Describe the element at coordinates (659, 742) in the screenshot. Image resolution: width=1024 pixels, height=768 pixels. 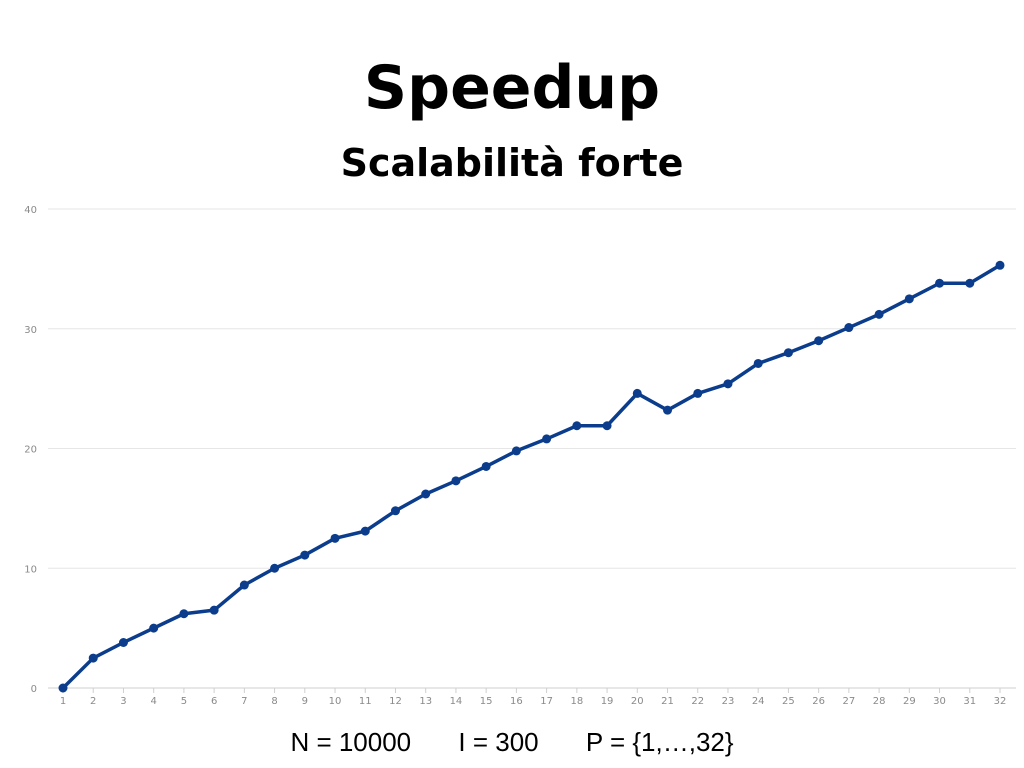
I see `p-parameter: P = {1,…,32}` at that location.